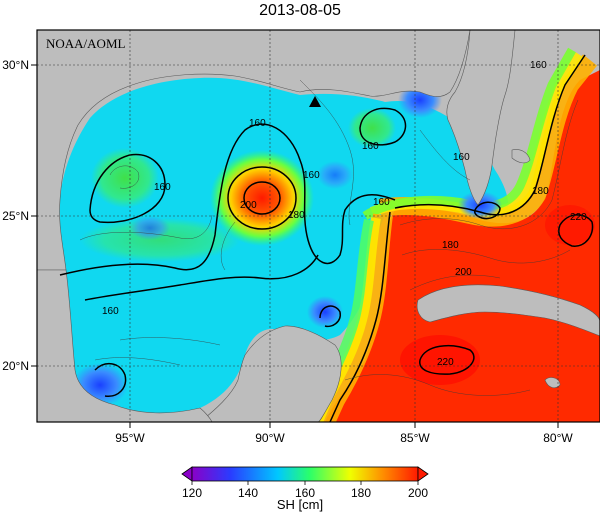 This screenshot has height=523, width=600. Describe the element at coordinates (270, 373) in the screenshot. I see `yucatan` at that location.